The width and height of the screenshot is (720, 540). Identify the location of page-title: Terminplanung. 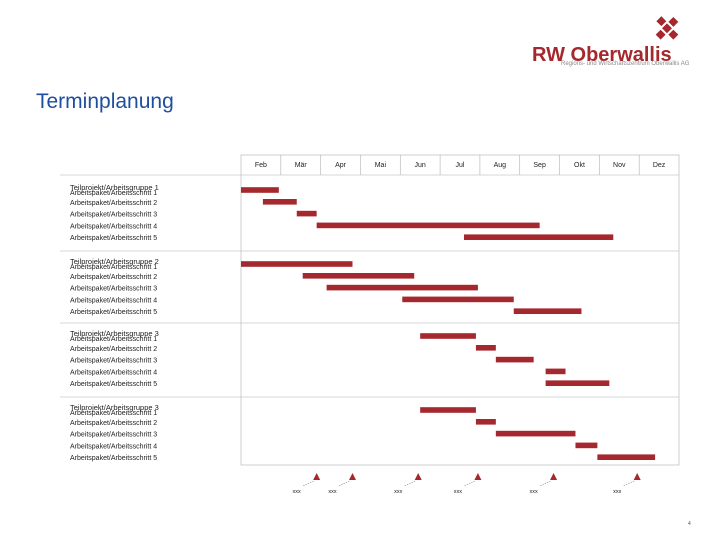
(105, 101).